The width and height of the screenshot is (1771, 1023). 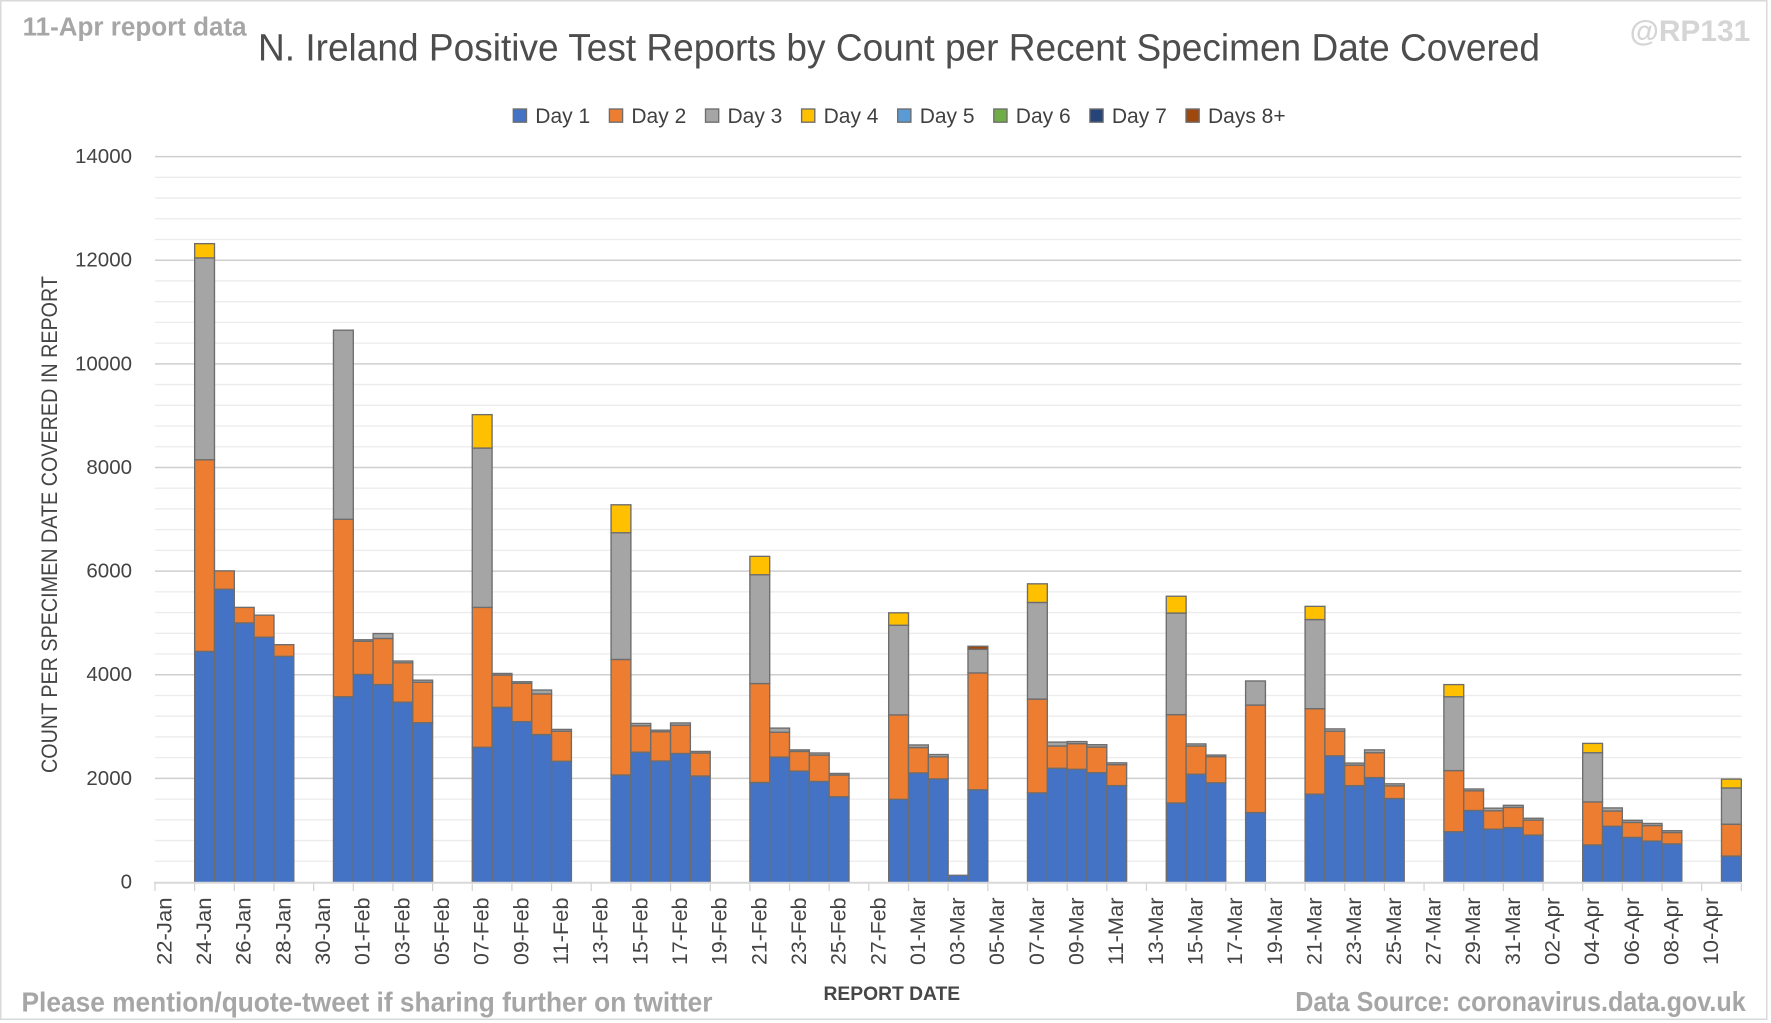 I want to click on svg-text: REPORT DATE, so click(x=892, y=994).